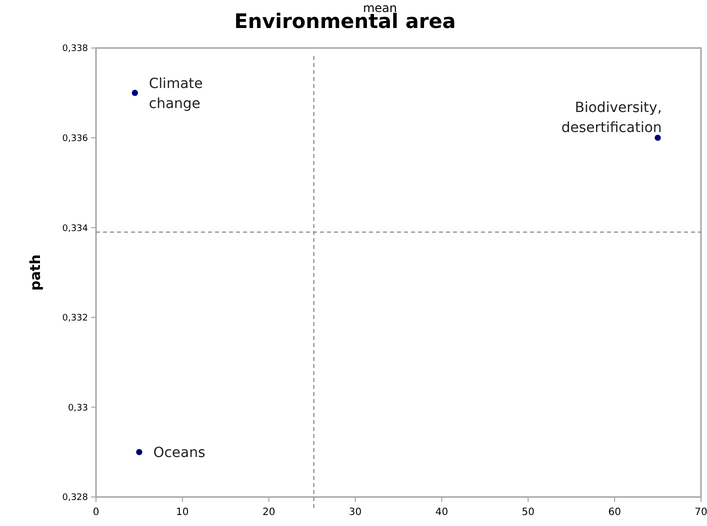  Describe the element at coordinates (96, 512) in the screenshot. I see `x-tick-label: 0` at that location.